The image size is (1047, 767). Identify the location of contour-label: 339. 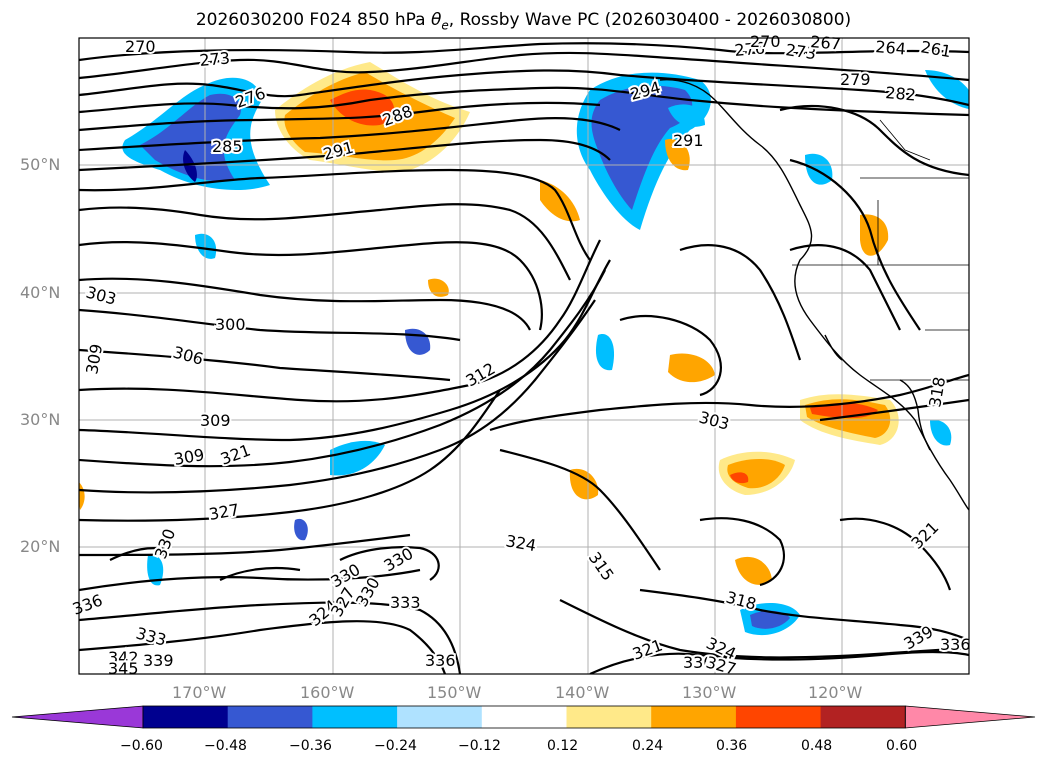
(158, 660).